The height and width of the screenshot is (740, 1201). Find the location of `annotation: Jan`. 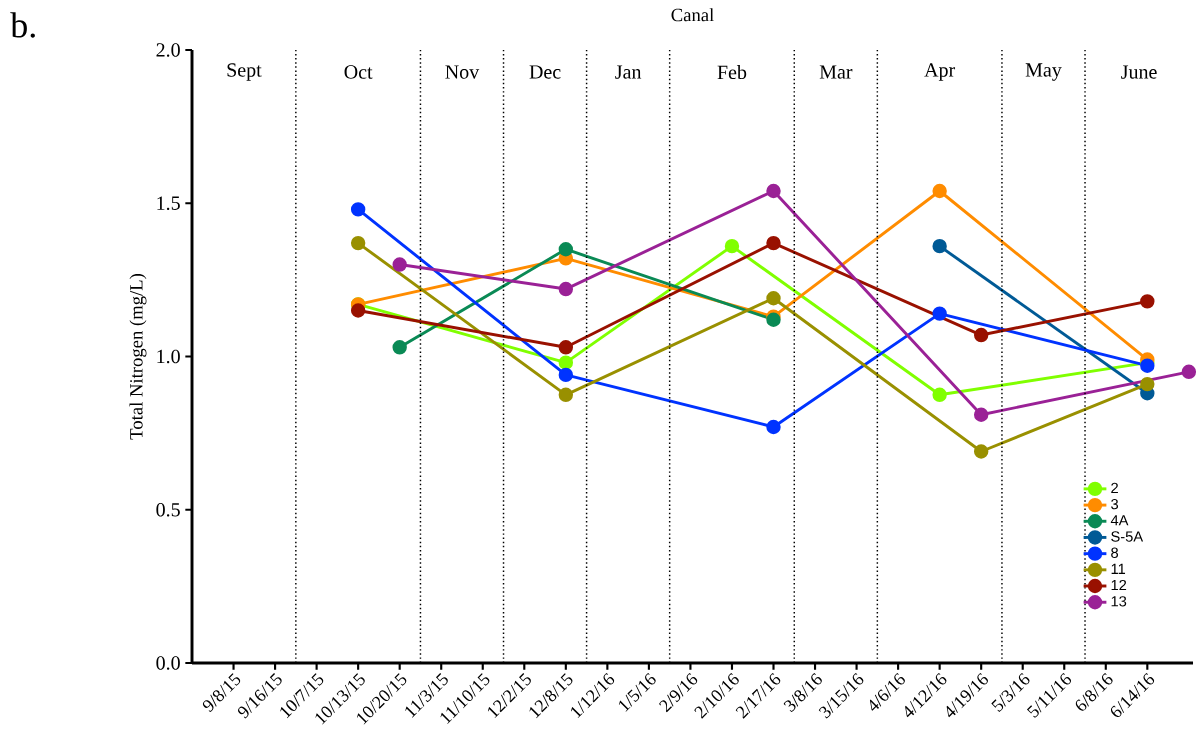

annotation: Jan is located at coordinates (628, 72).